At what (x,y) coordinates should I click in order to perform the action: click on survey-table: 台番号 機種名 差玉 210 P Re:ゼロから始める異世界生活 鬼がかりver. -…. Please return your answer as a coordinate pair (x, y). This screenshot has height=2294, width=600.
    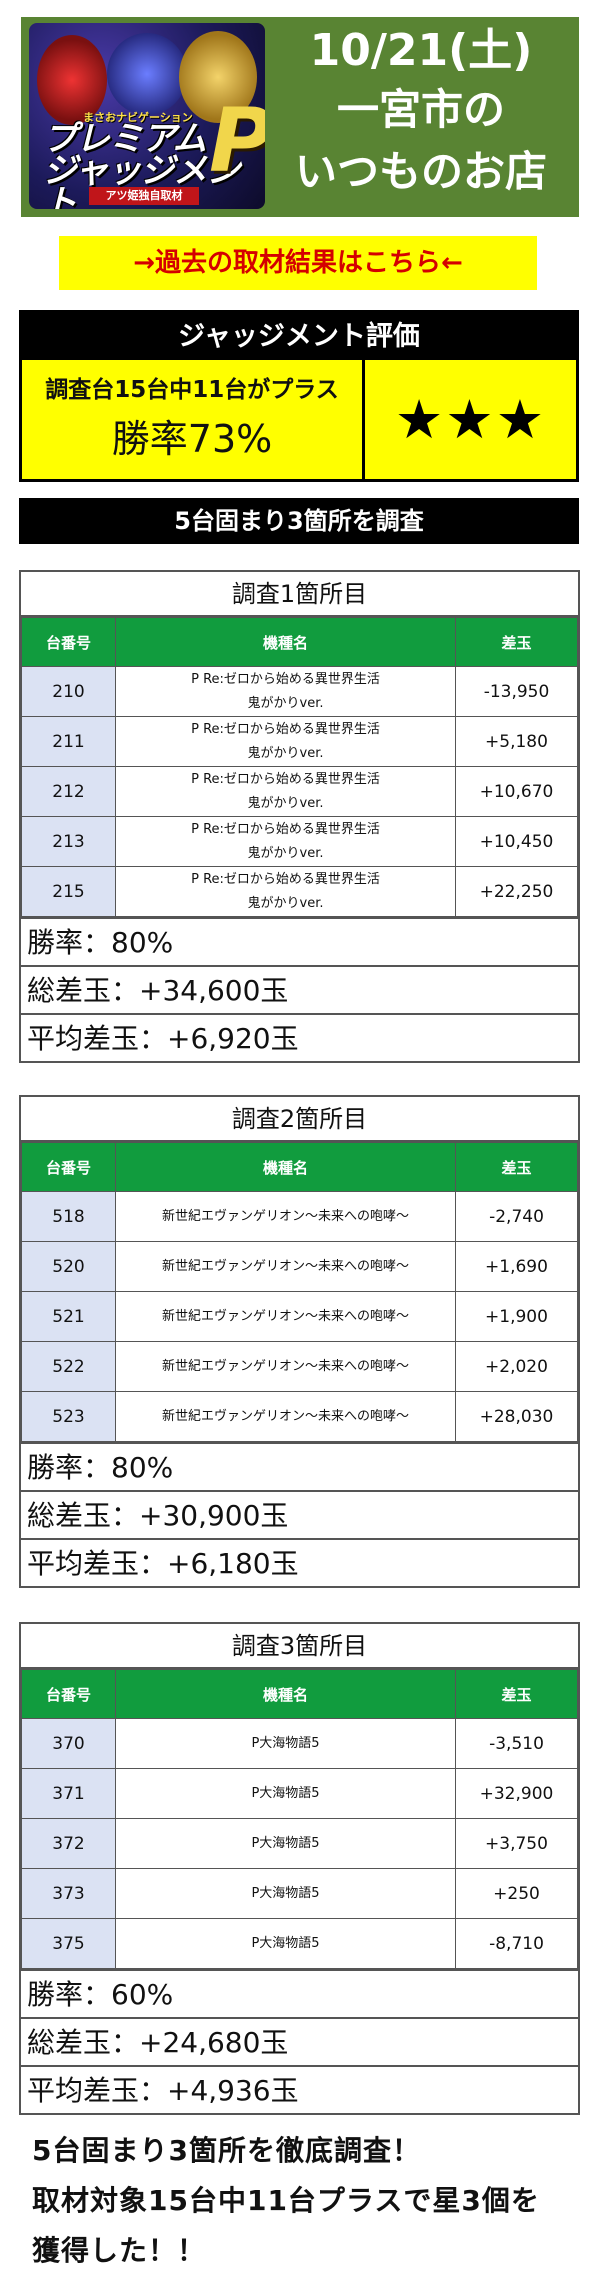
    Looking at the image, I should click on (299, 767).